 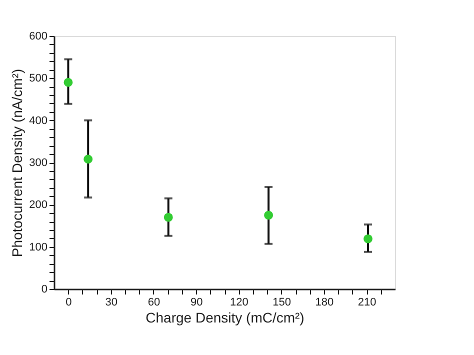 What do you see at coordinates (154, 302) in the screenshot?
I see `x-tick-label: 60` at bounding box center [154, 302].